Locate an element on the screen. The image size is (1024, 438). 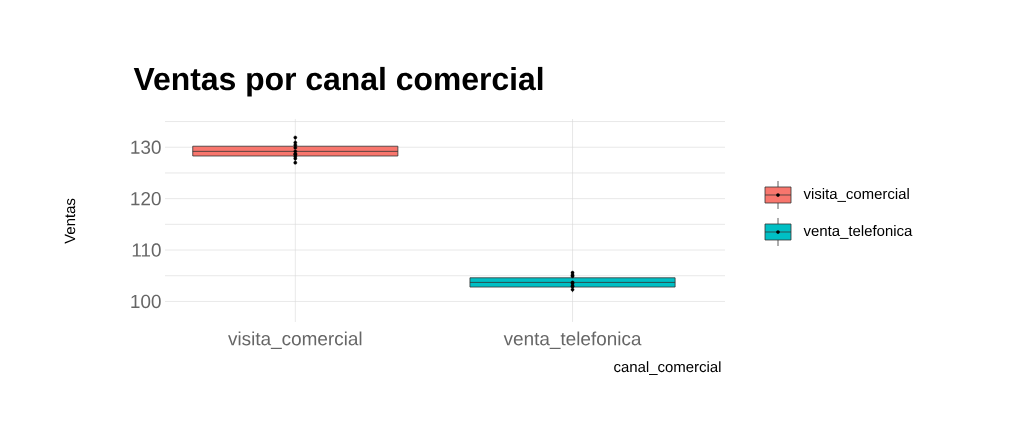
y-tick-label: 120 is located at coordinates (146, 198).